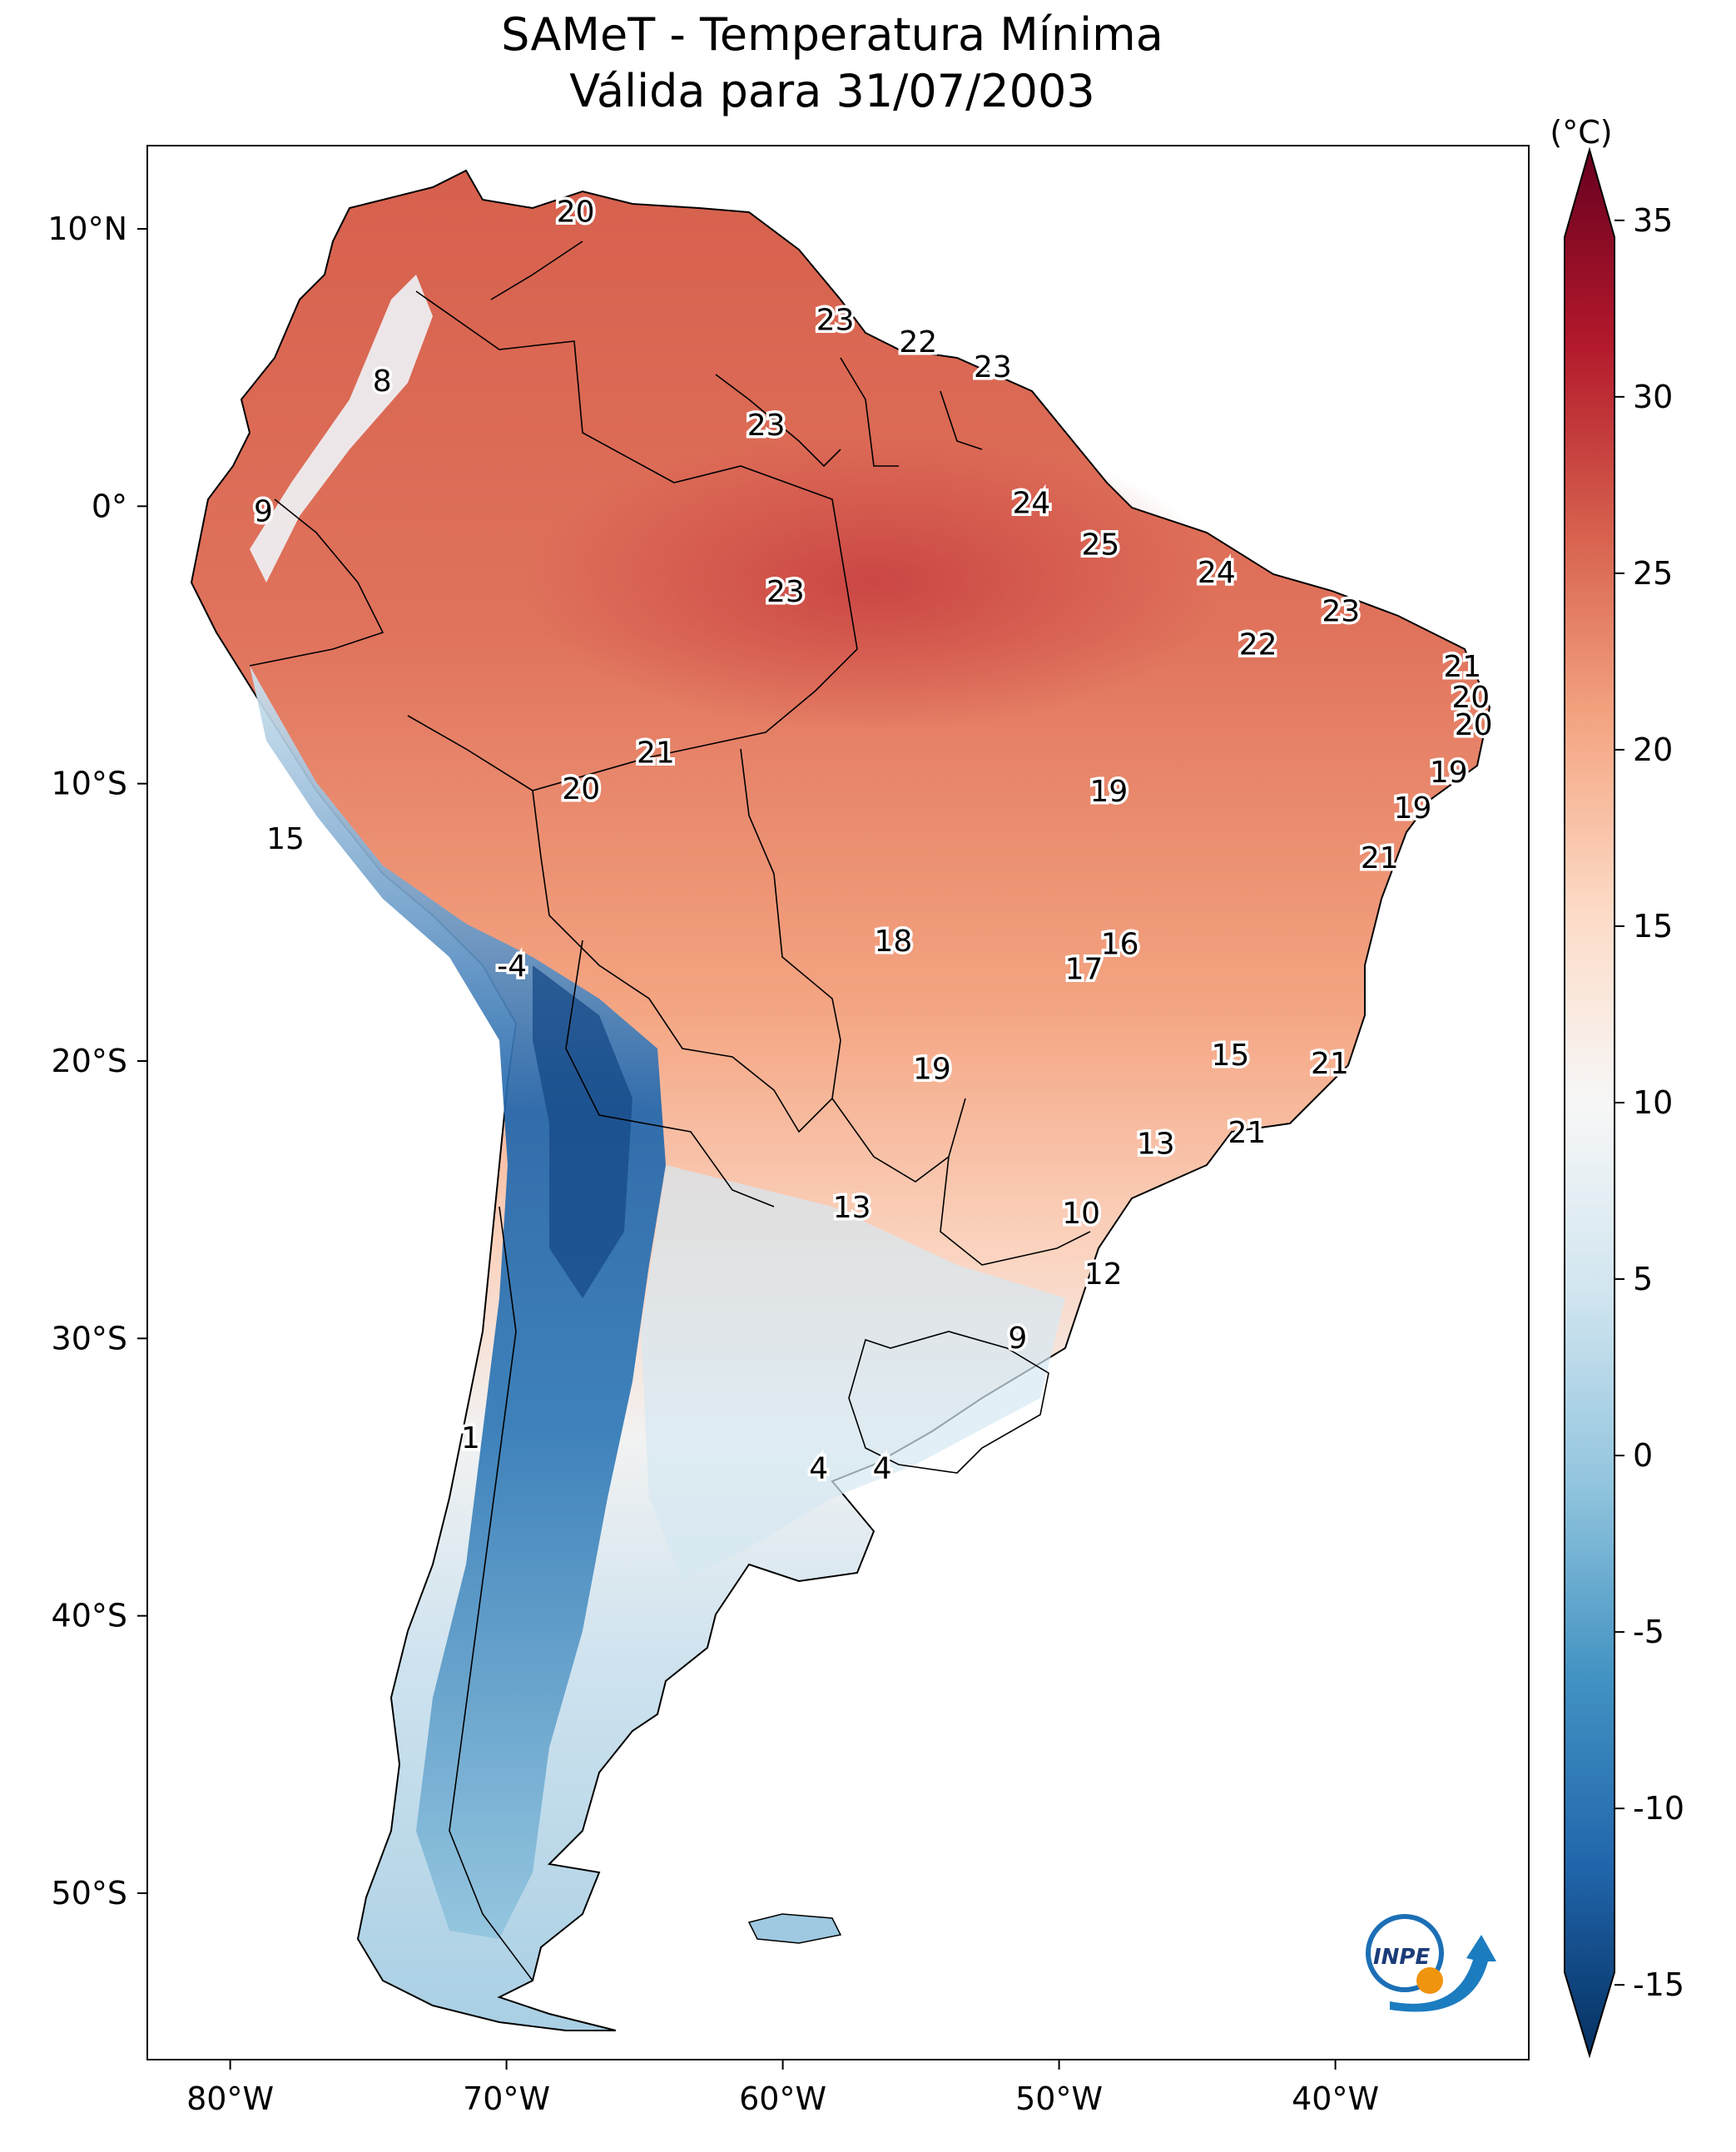 The image size is (1736, 2152). I want to click on southern-cool-area, so click(853, 1373).